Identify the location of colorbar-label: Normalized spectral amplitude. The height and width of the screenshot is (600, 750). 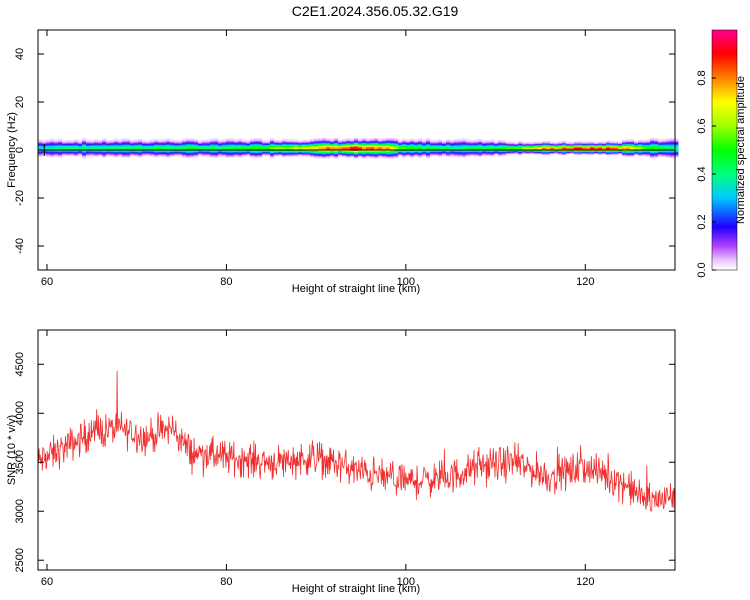
(741, 150).